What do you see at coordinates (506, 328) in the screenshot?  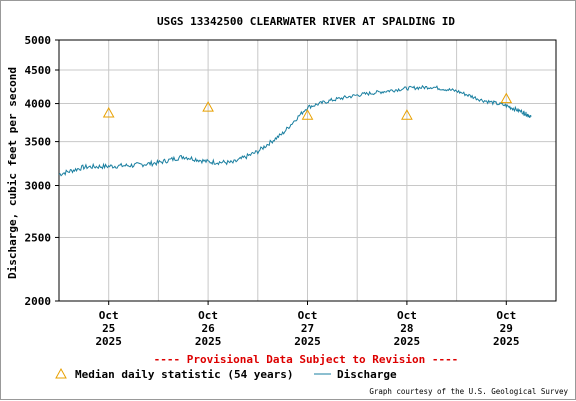 I see `x-tick-label: 29` at bounding box center [506, 328].